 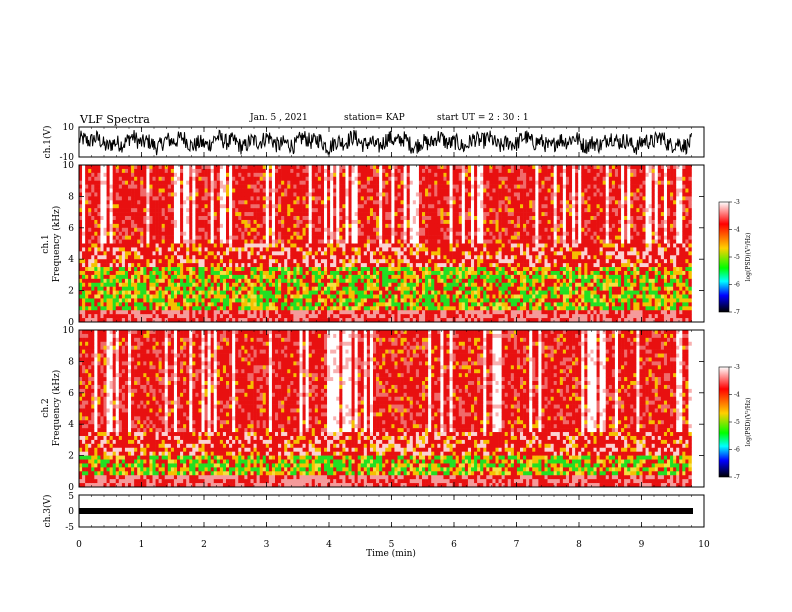 I want to click on time-tick-label: 5, so click(x=392, y=545).